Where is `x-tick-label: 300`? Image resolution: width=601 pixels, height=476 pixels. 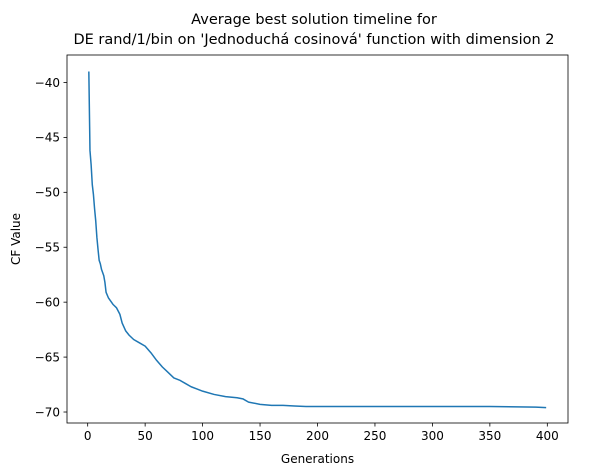
x-tick-label: 300 is located at coordinates (432, 436).